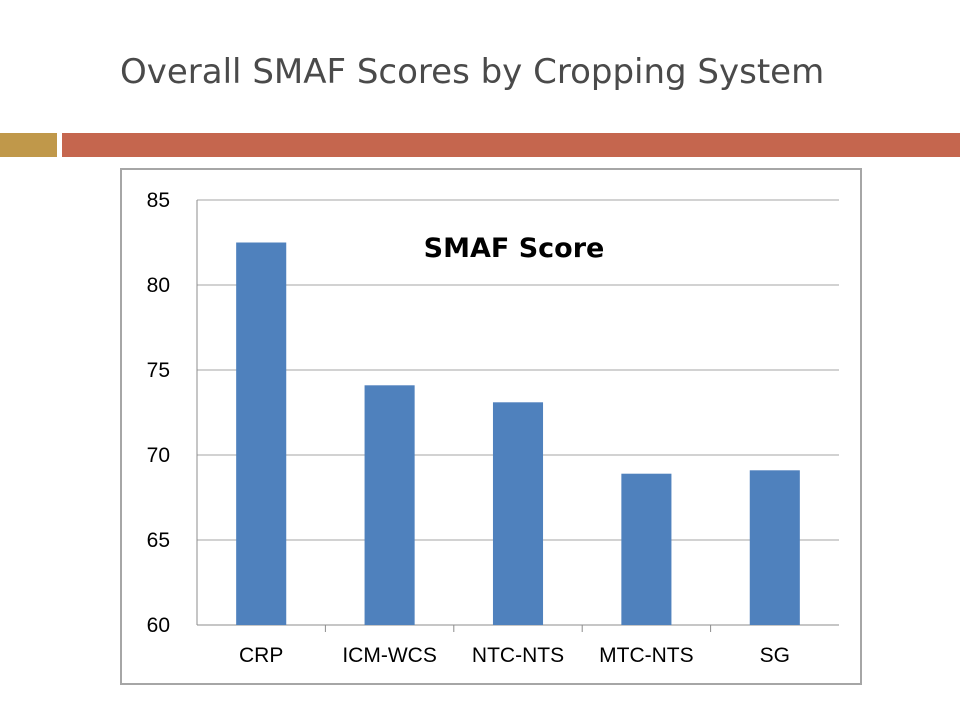  I want to click on y-tick-label: 65, so click(158, 540).